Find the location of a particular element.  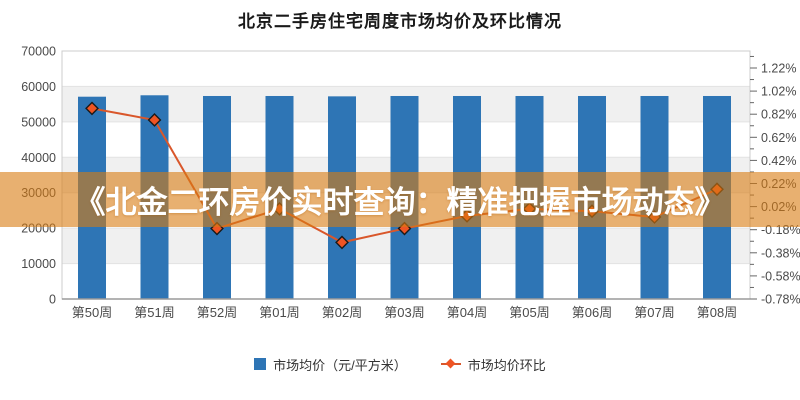

watermark-text: 《北金二环房价实时查询：精准把握市场动态》 is located at coordinates (400, 202).